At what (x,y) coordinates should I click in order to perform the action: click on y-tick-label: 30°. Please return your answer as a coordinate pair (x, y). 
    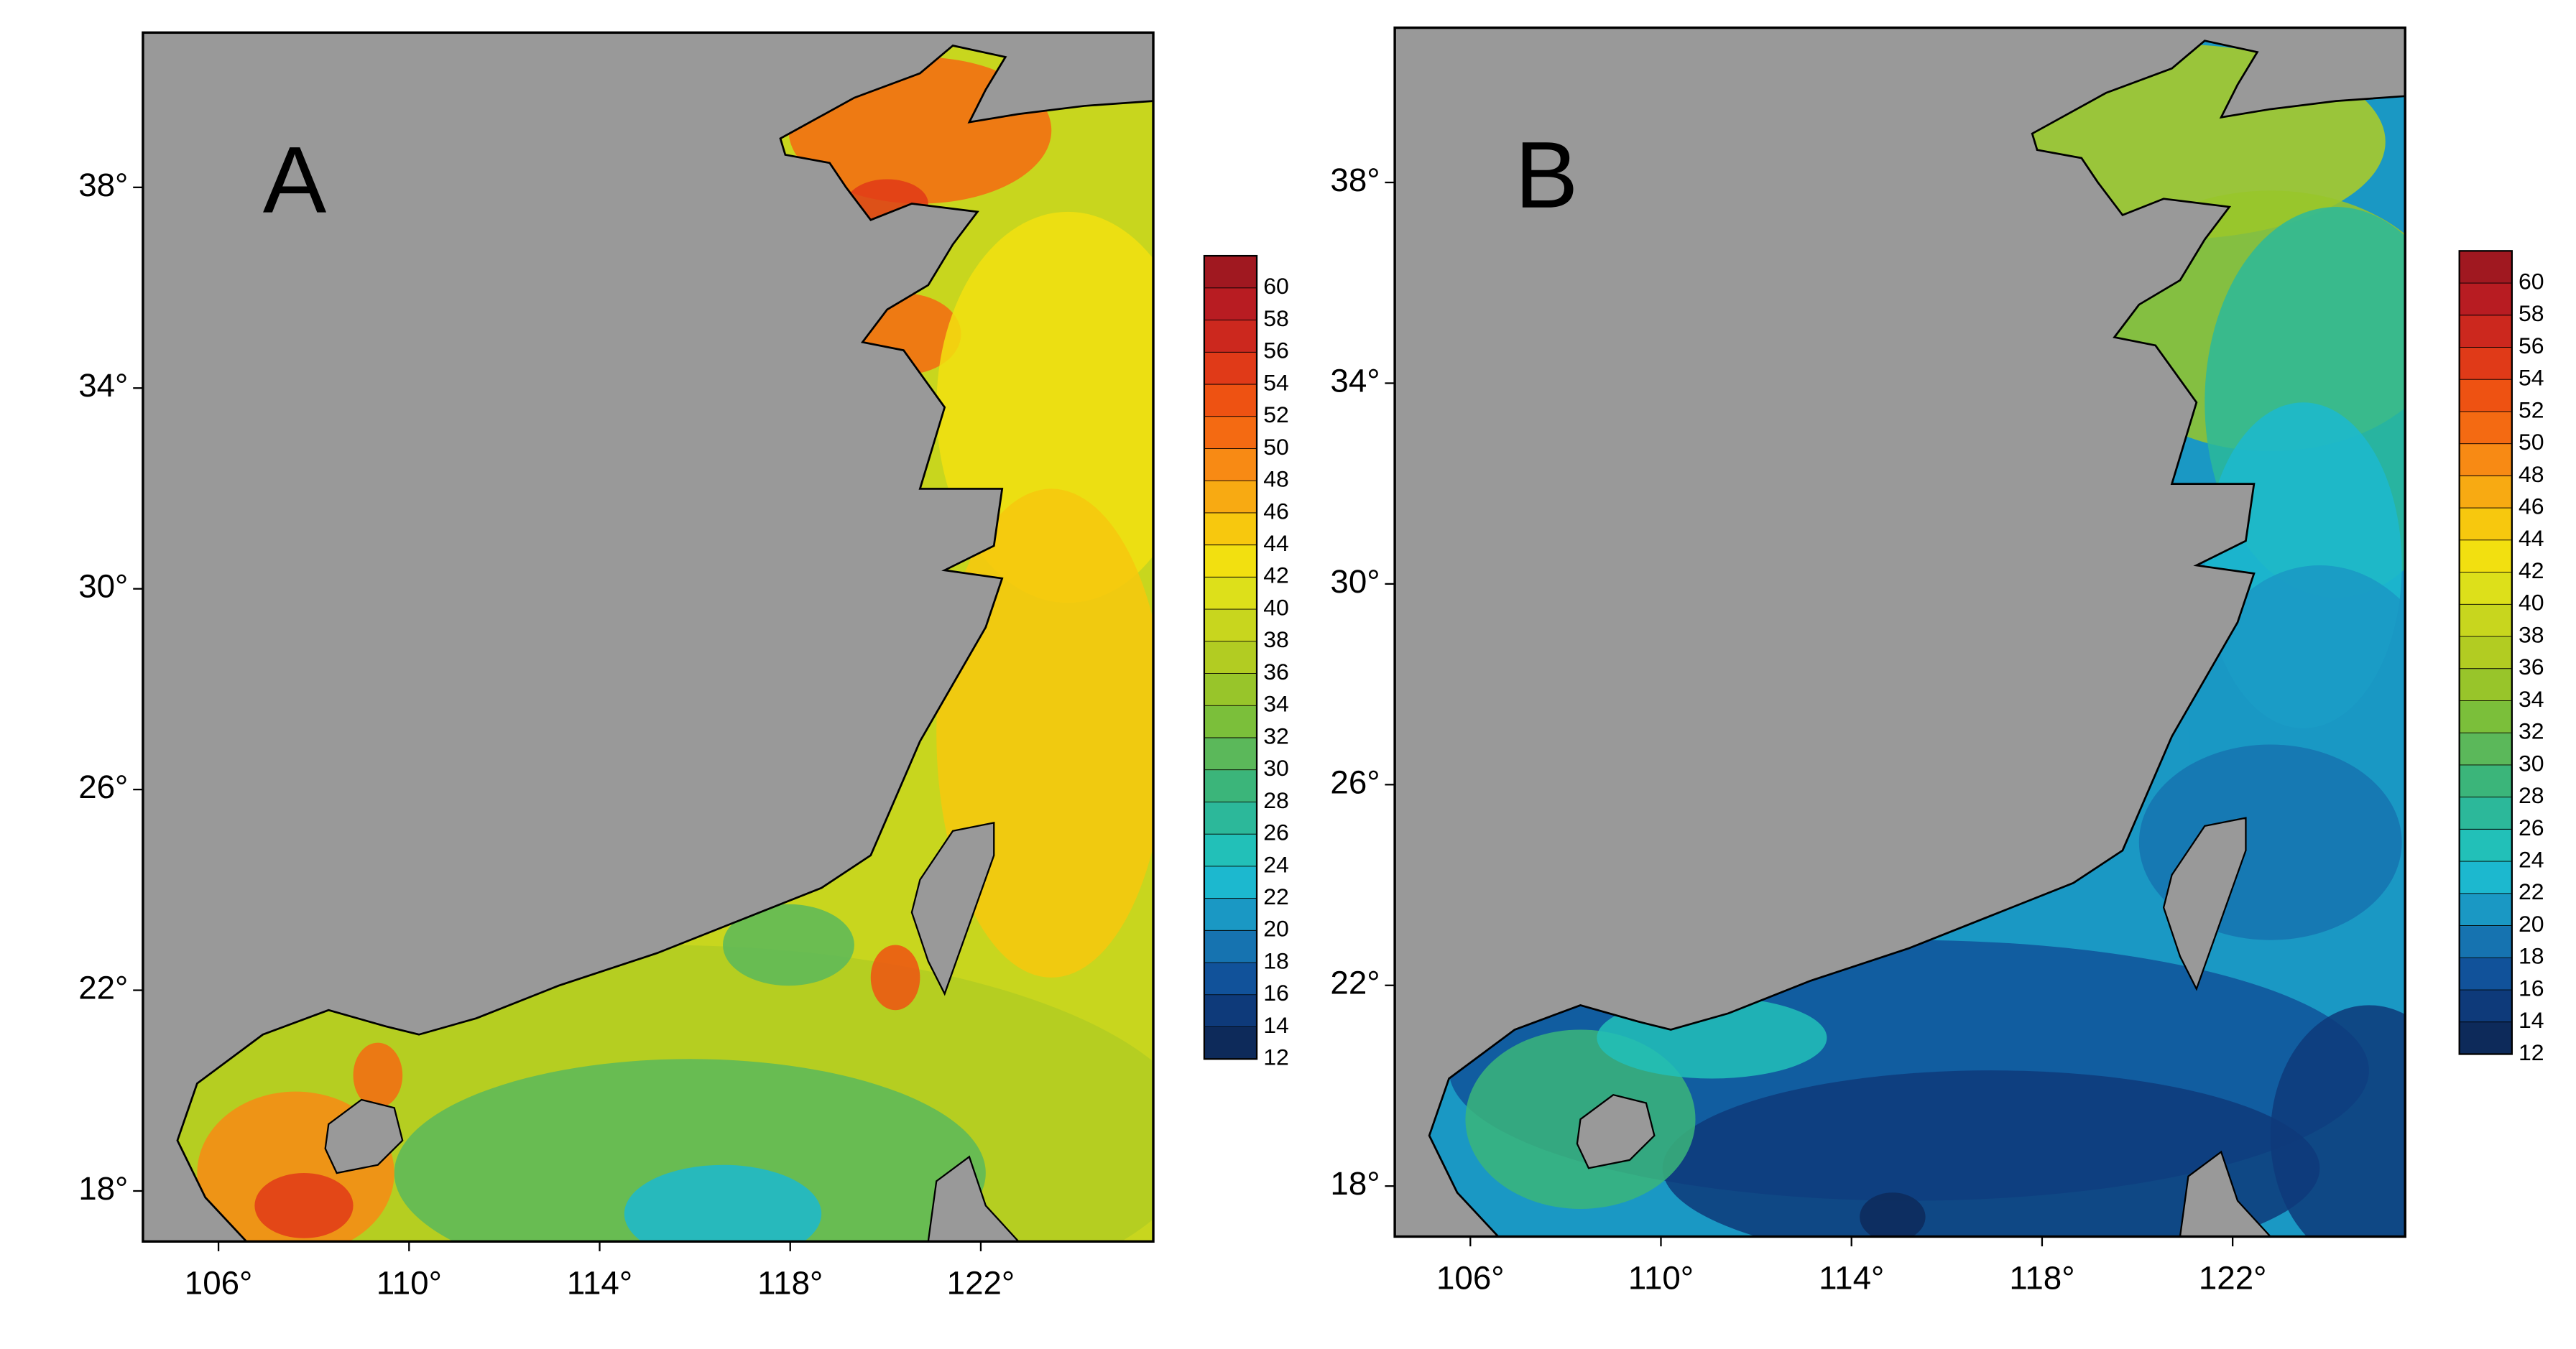
    Looking at the image, I should click on (1355, 581).